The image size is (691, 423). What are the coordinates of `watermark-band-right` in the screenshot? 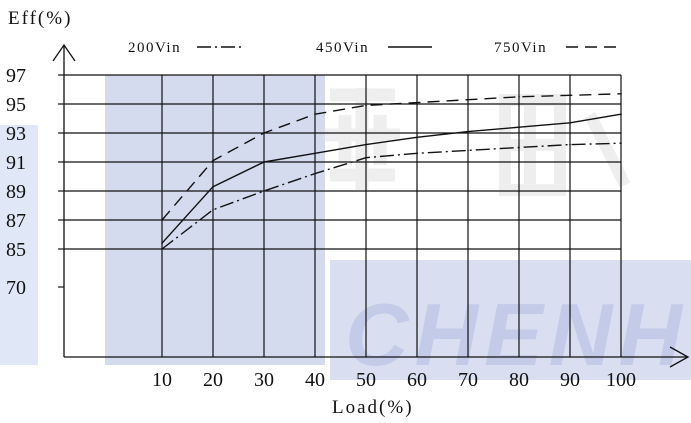 It's located at (510, 320).